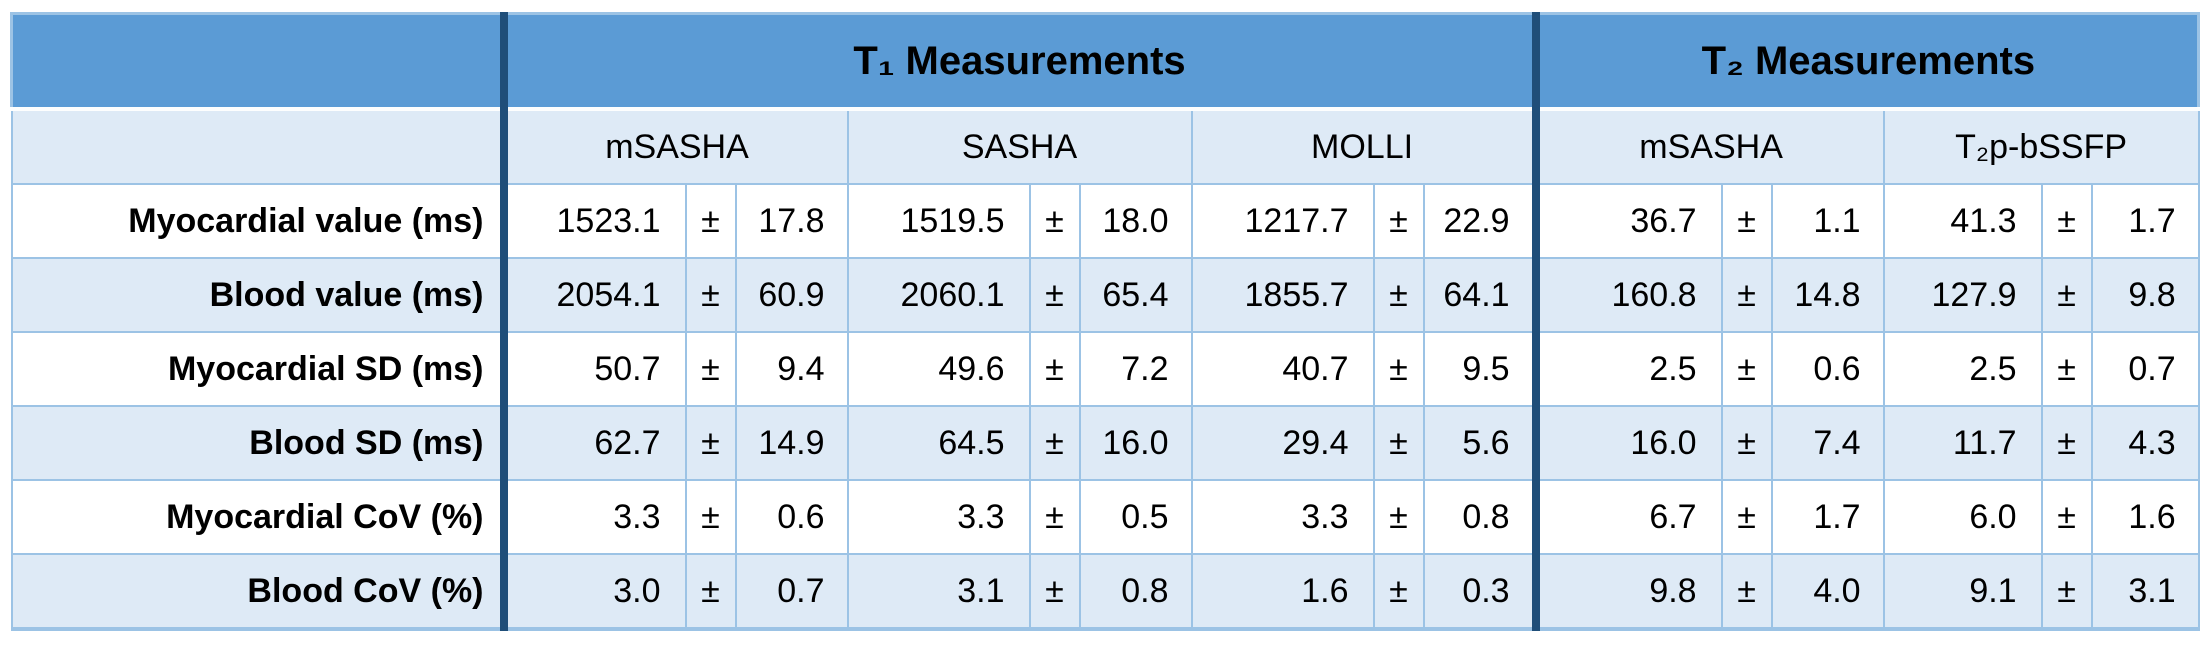 The width and height of the screenshot is (2207, 647). Describe the element at coordinates (593, 295) in the screenshot. I see `mean-value-cell: 2054.1` at that location.